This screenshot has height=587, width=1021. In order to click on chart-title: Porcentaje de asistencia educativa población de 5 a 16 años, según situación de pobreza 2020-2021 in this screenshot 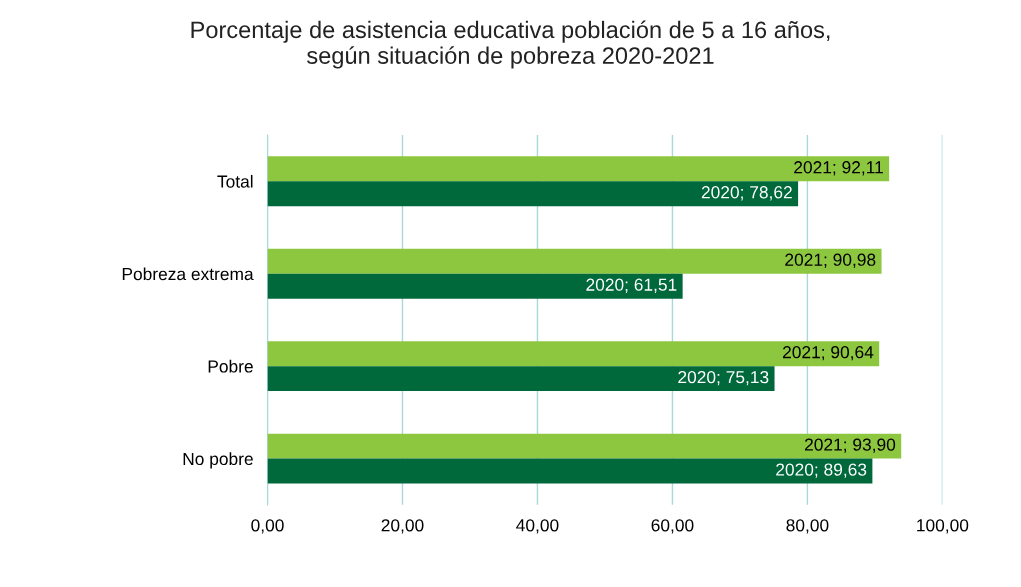, I will do `click(510, 44)`.